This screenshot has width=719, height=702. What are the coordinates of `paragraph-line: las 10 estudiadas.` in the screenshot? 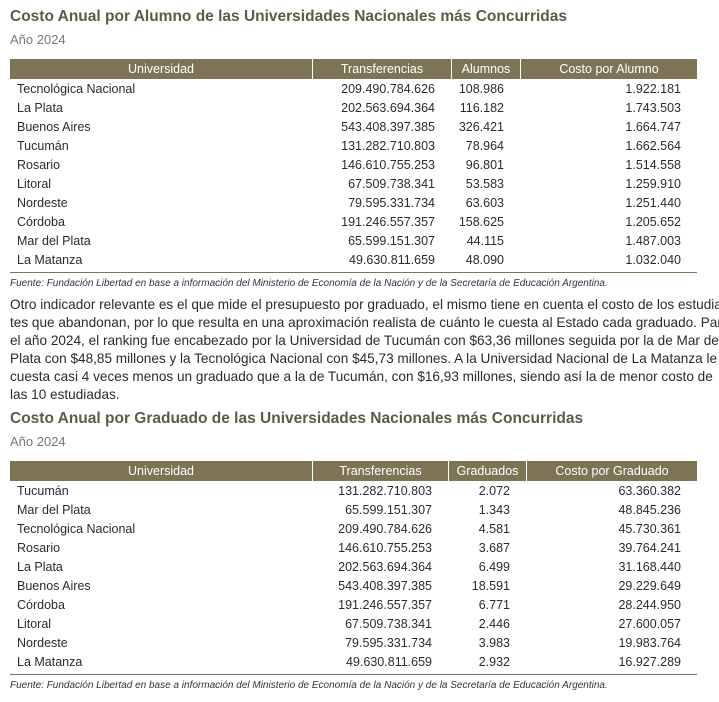 It's located at (65, 394).